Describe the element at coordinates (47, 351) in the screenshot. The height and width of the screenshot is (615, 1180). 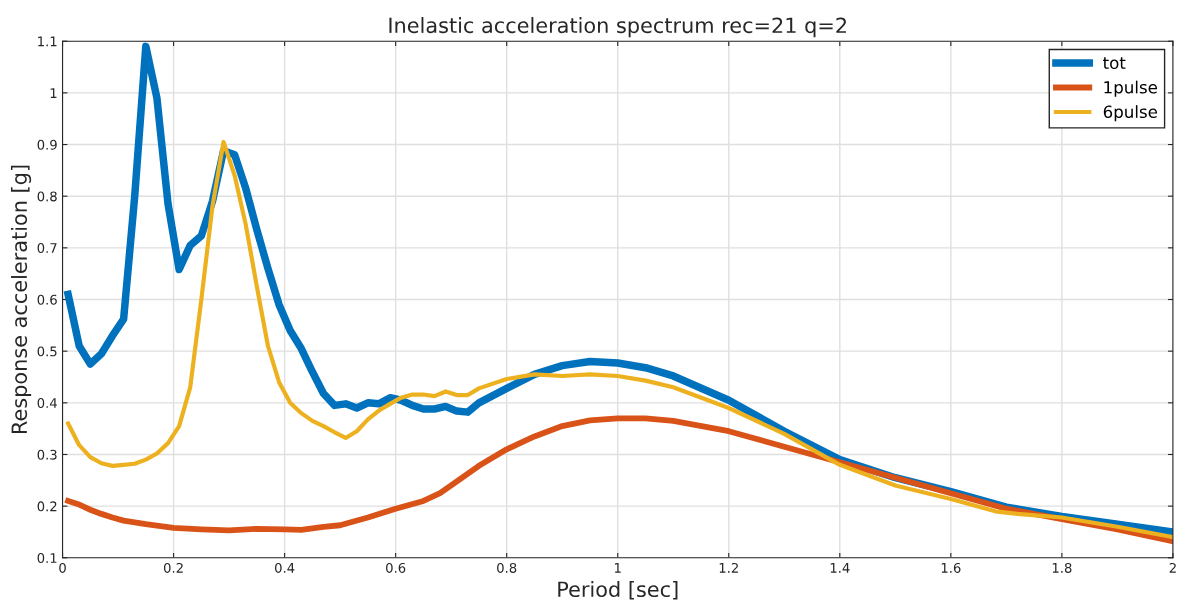
I see `y-tick-label: 0.5` at that location.